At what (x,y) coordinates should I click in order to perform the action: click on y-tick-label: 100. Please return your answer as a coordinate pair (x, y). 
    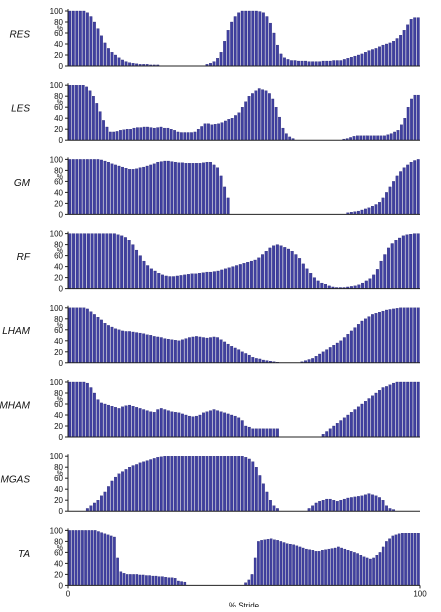
    Looking at the image, I should click on (57, 308).